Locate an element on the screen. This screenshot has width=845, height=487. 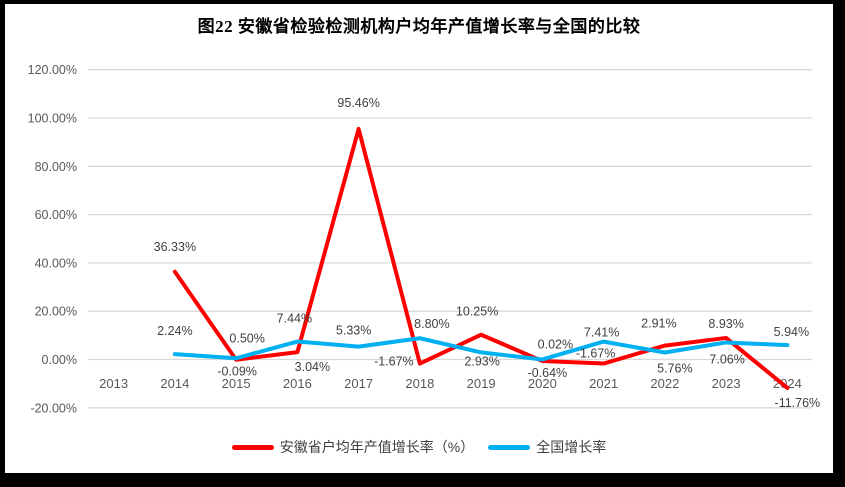
data-point-label: 3.04% is located at coordinates (312, 367).